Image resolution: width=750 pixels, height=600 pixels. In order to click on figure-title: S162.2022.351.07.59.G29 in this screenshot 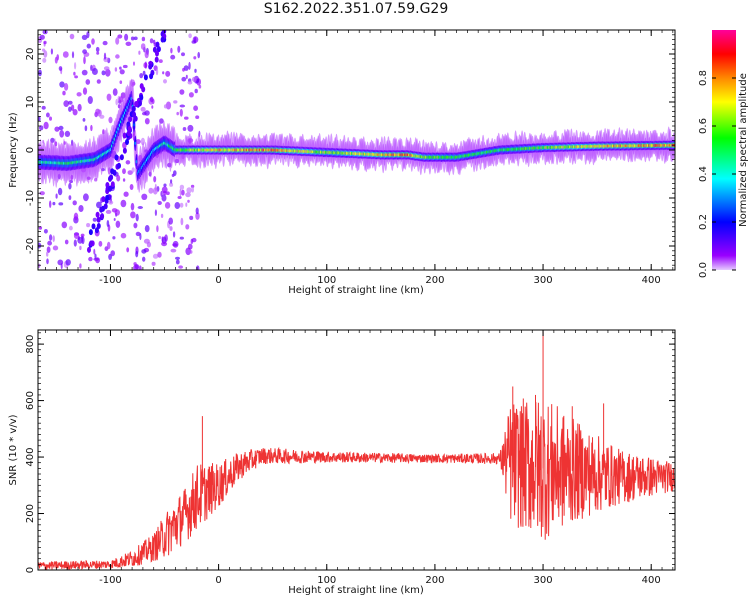, I will do `click(356, 9)`.